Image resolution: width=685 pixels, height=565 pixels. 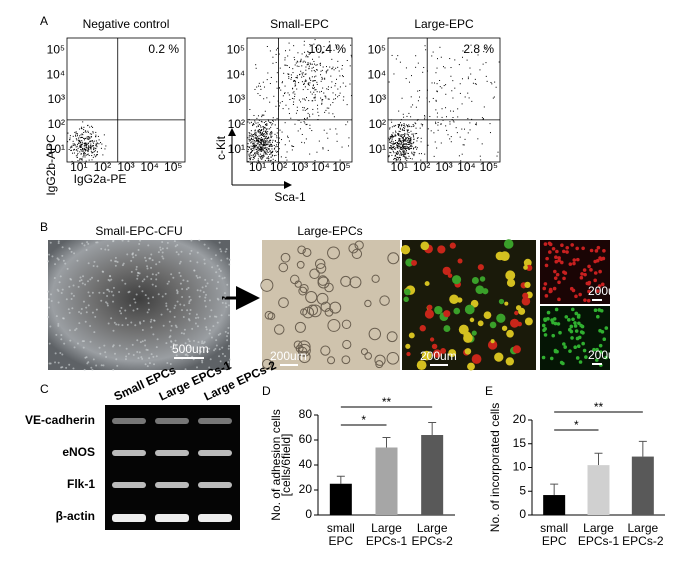 I want to click on x-tick-label: 10², so click(x=278, y=167).